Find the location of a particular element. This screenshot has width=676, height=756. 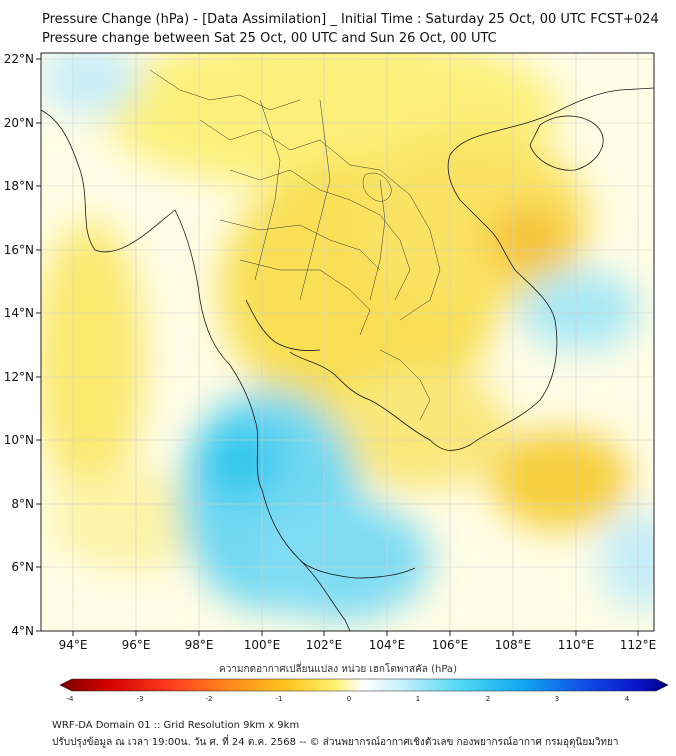

hainan-island is located at coordinates (566, 143).